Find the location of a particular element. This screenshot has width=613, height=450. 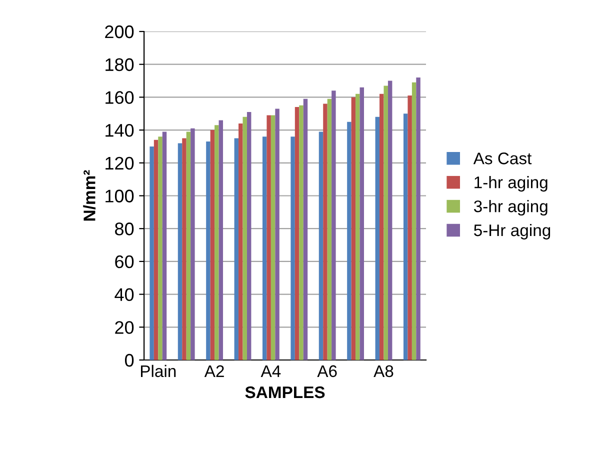

y-tick-label: 140 is located at coordinates (120, 130).